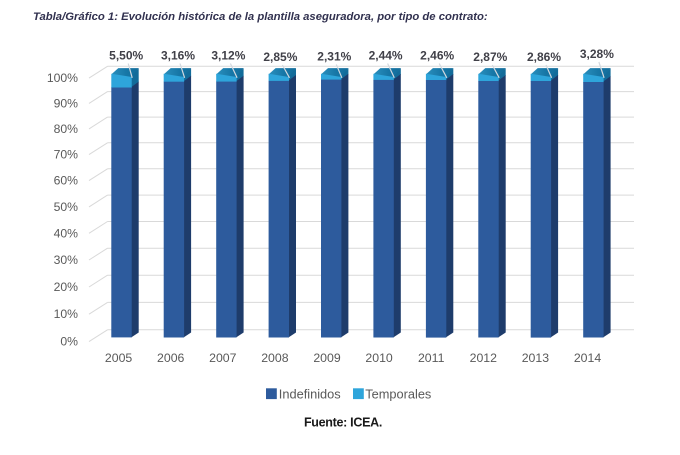 This screenshot has height=455, width=680. What do you see at coordinates (544, 57) in the screenshot?
I see `svg-text: 2,86%` at bounding box center [544, 57].